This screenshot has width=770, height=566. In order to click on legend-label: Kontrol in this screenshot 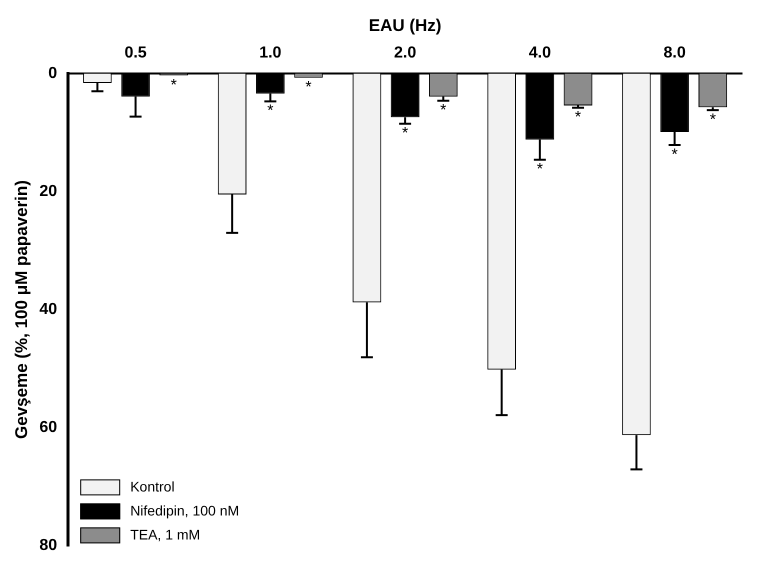, I will do `click(152, 486)`.